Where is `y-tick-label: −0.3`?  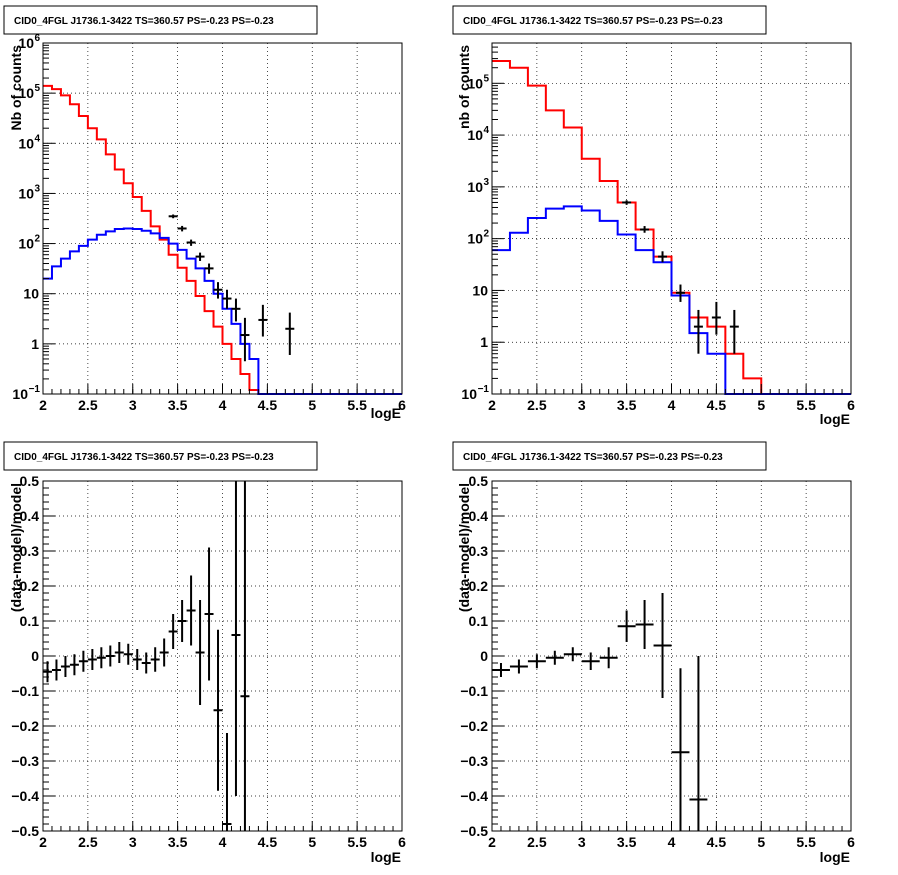
y-tick-label: −0.3 is located at coordinates (474, 761).